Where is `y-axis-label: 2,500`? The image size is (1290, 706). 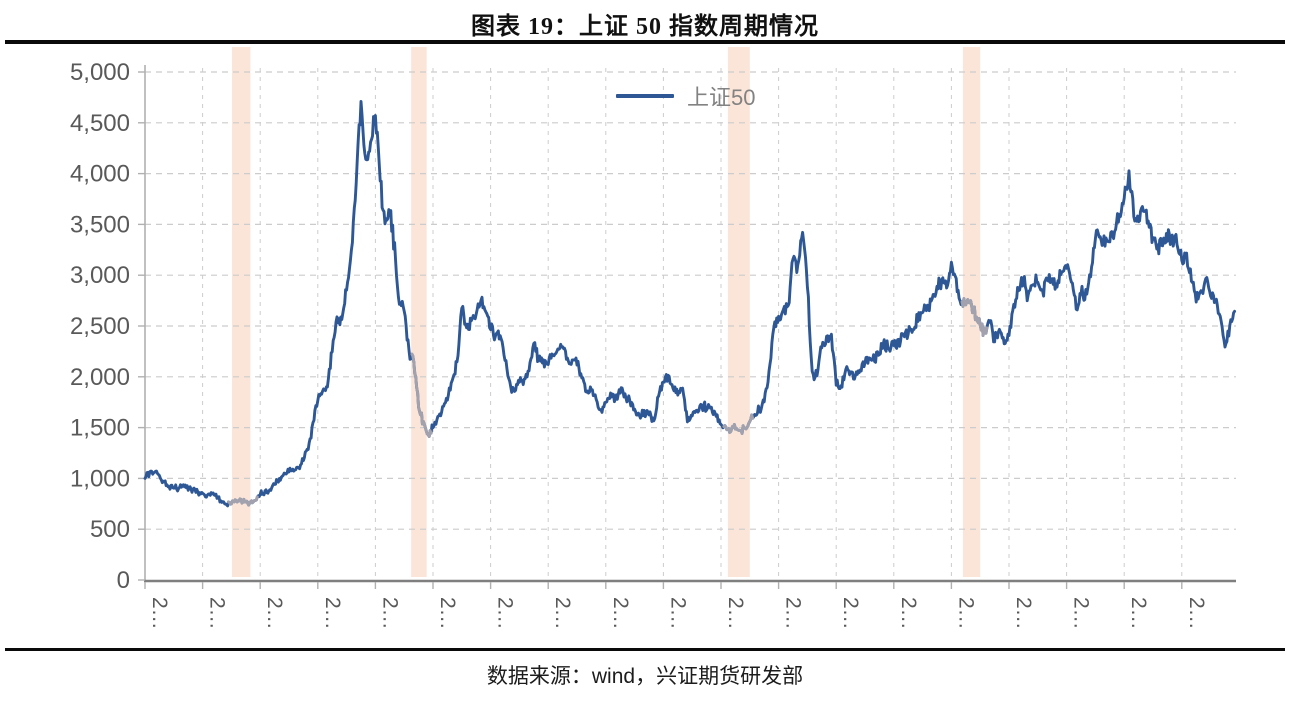
y-axis-label: 2,500 is located at coordinates (100, 326).